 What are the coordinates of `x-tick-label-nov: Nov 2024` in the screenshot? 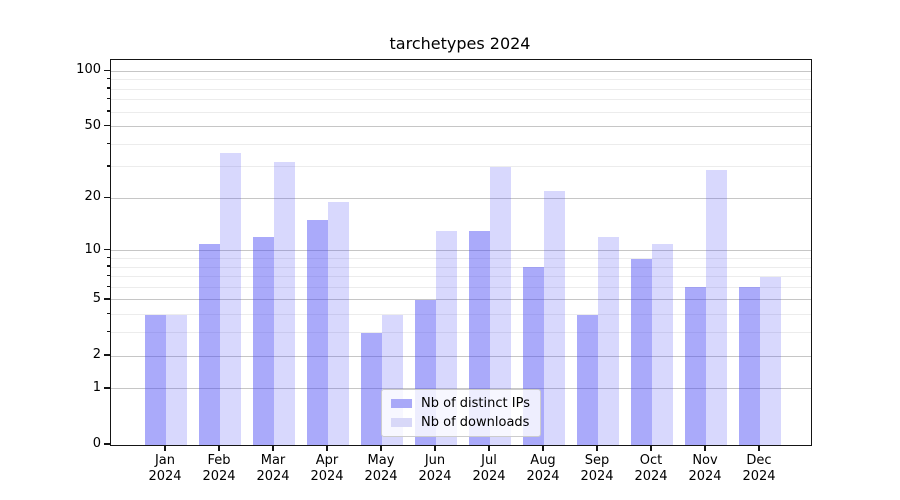 It's located at (705, 469).